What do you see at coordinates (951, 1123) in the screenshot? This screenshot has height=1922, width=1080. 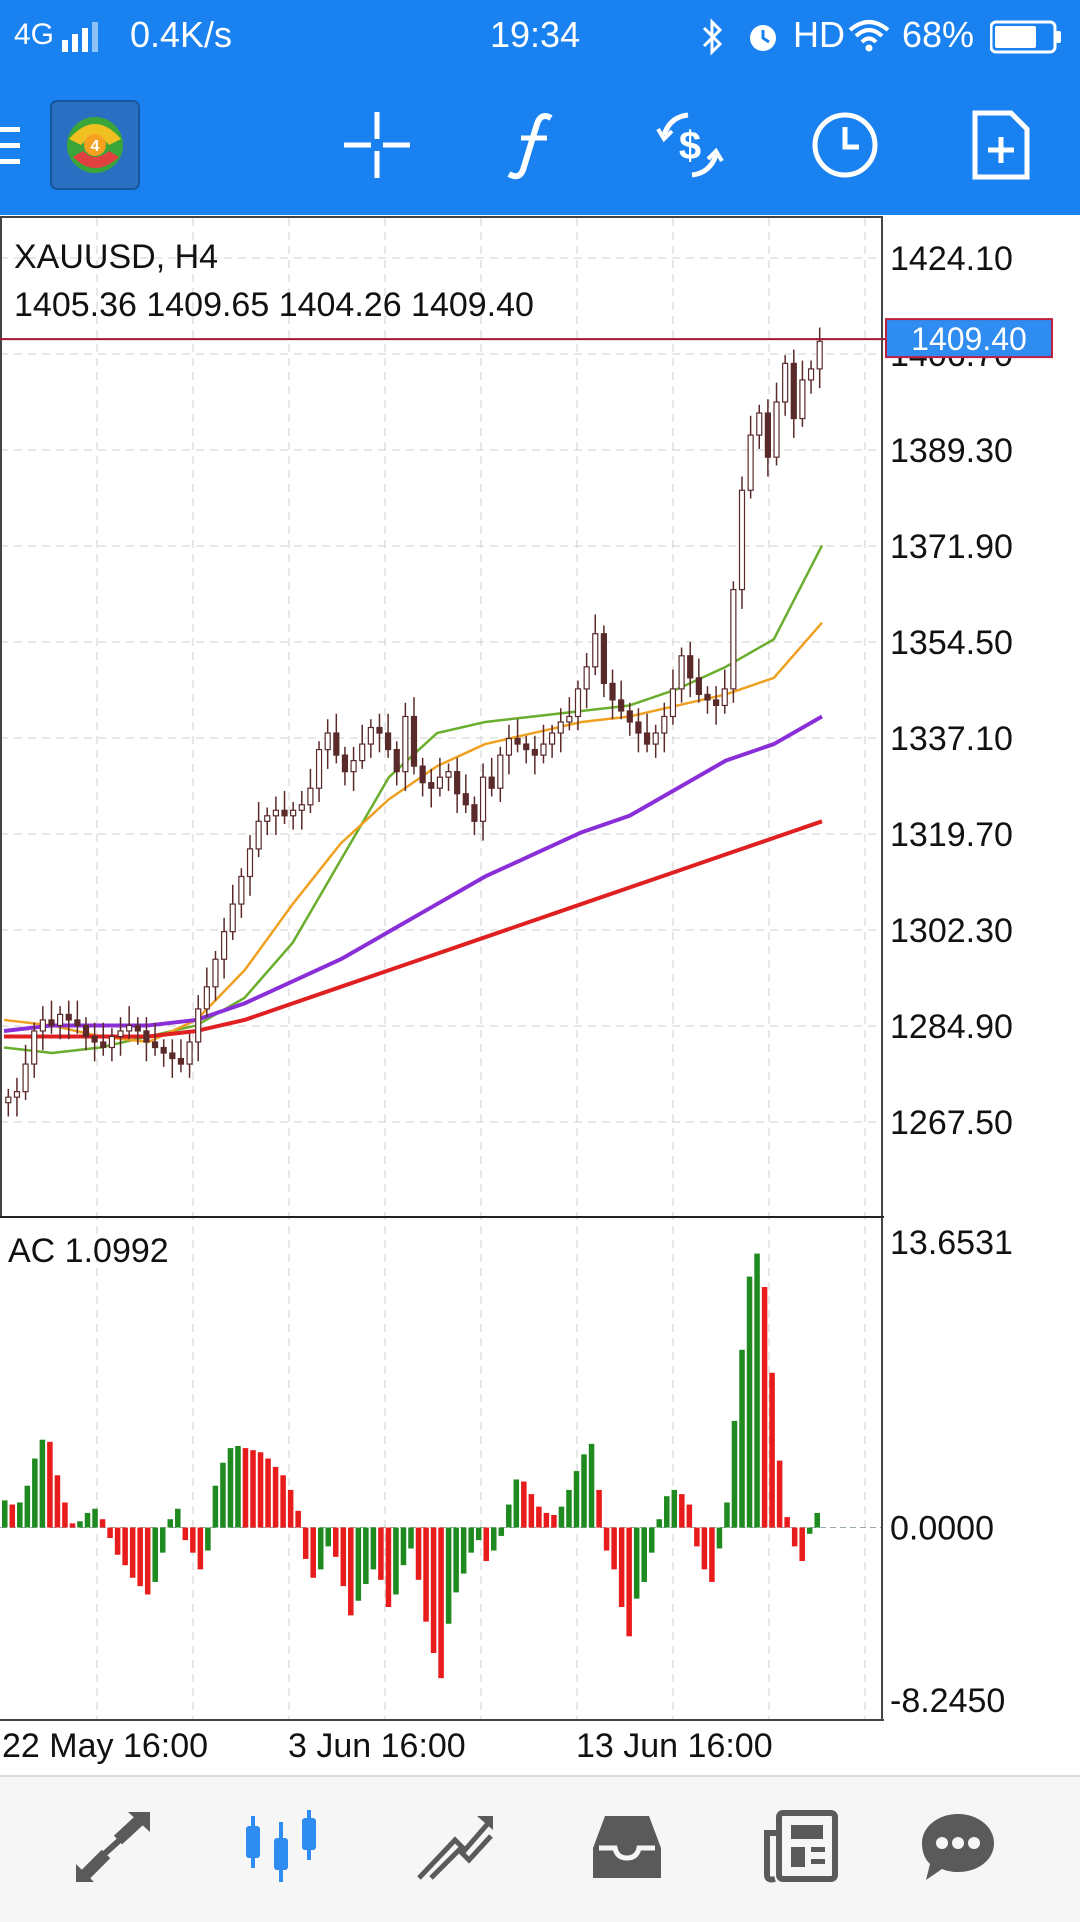 I see `price-axis-label: 1267.50` at bounding box center [951, 1123].